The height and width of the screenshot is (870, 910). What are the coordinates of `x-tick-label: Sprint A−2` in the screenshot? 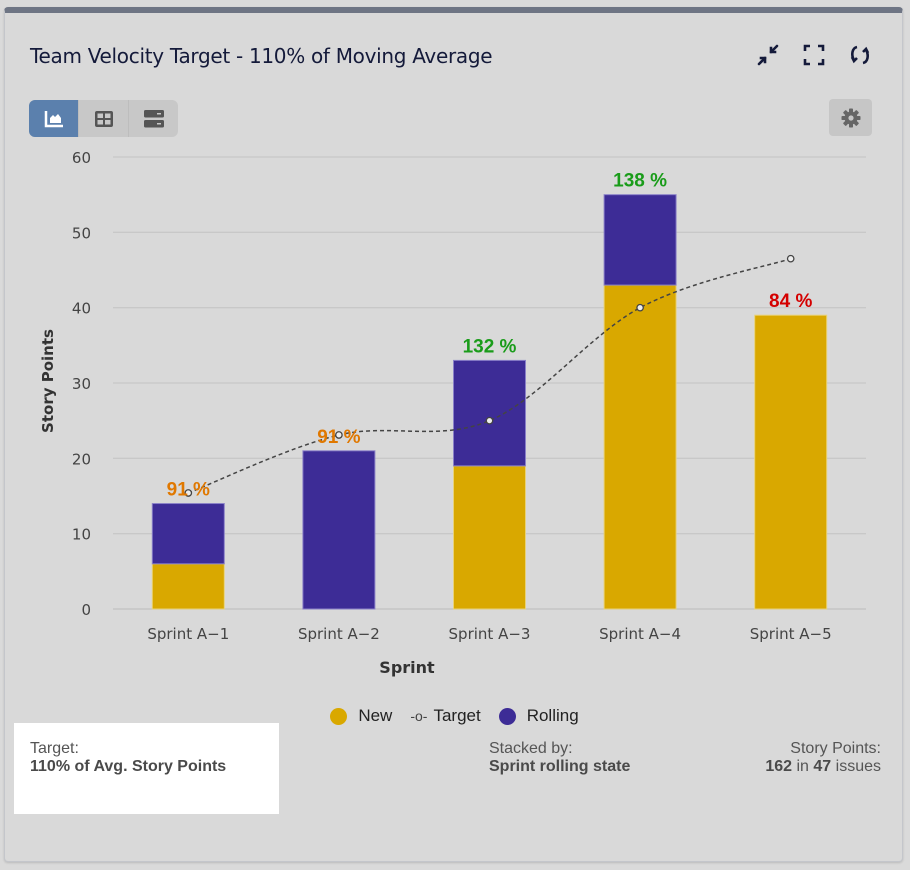 It's located at (339, 634).